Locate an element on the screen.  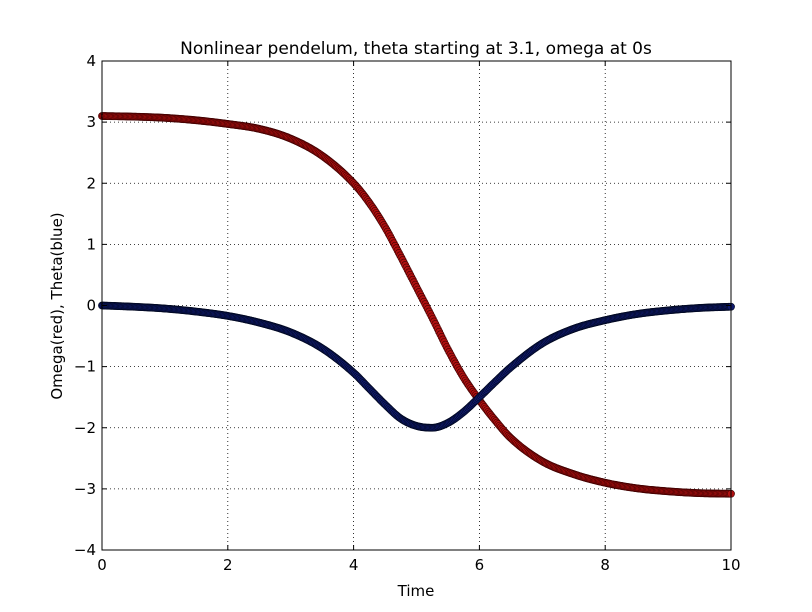
y-tick-label: 2 is located at coordinates (91, 183).